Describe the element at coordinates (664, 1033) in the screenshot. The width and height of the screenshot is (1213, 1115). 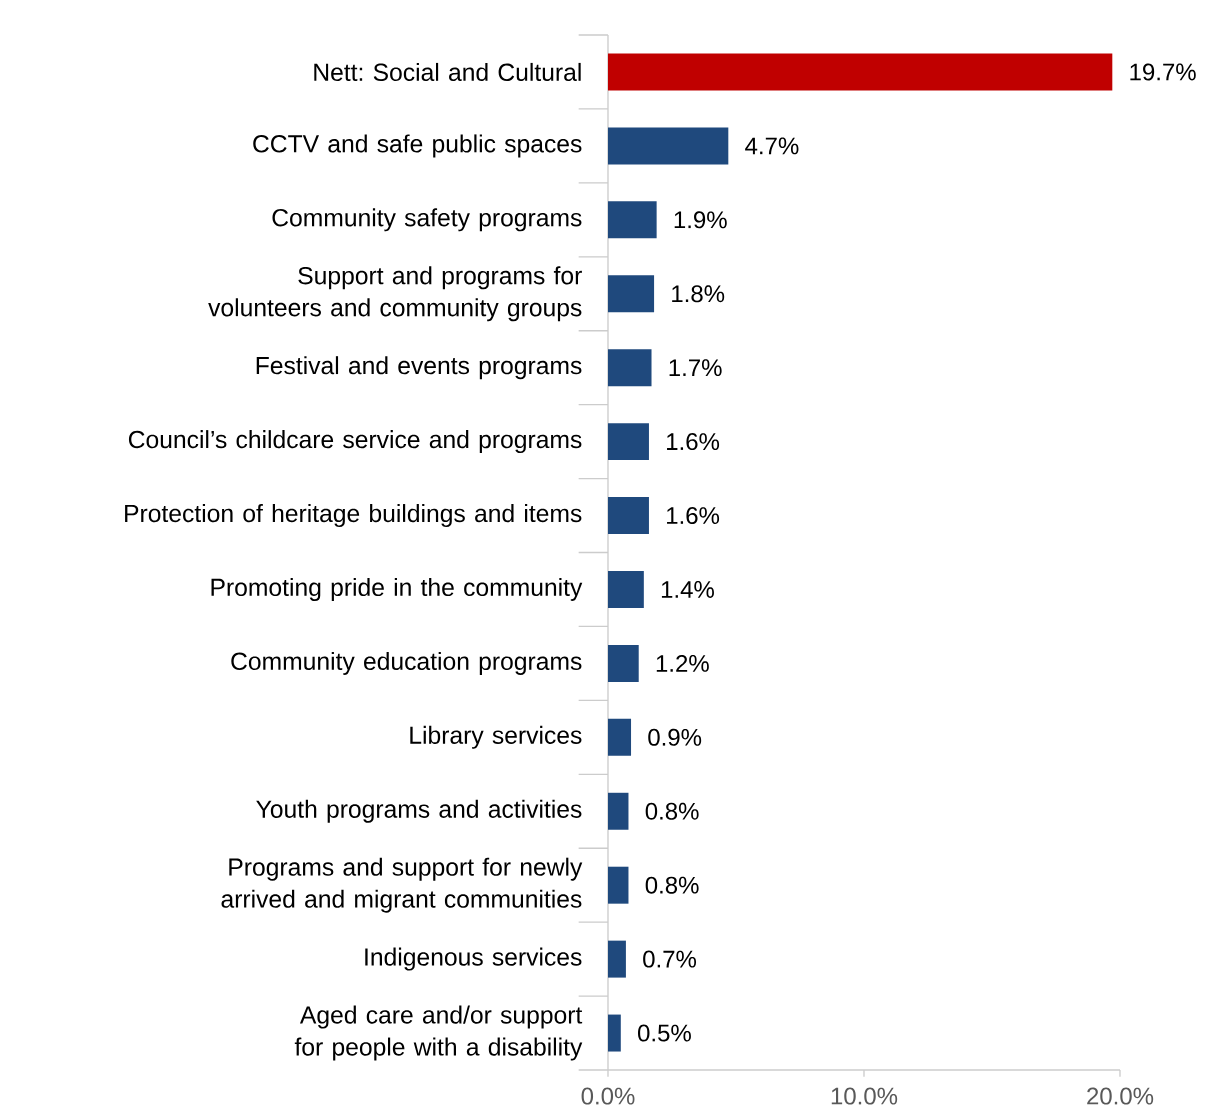
I see `data-label: 0.5%` at that location.